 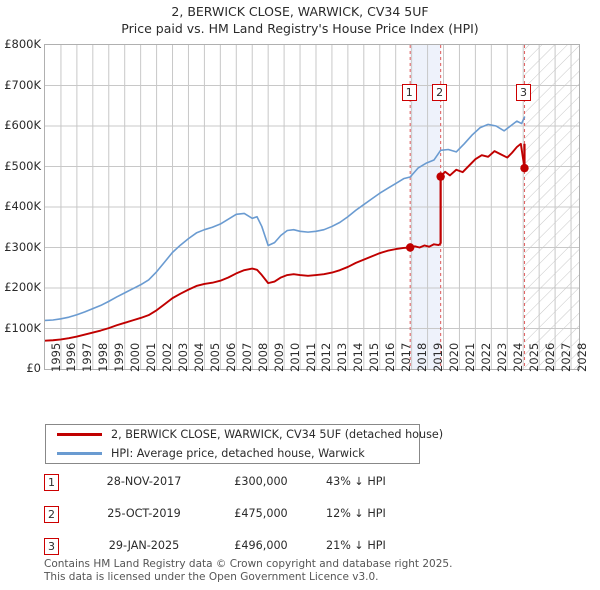 I want to click on sale-hpi-delta: 12% ↓ HPI, so click(x=356, y=513).